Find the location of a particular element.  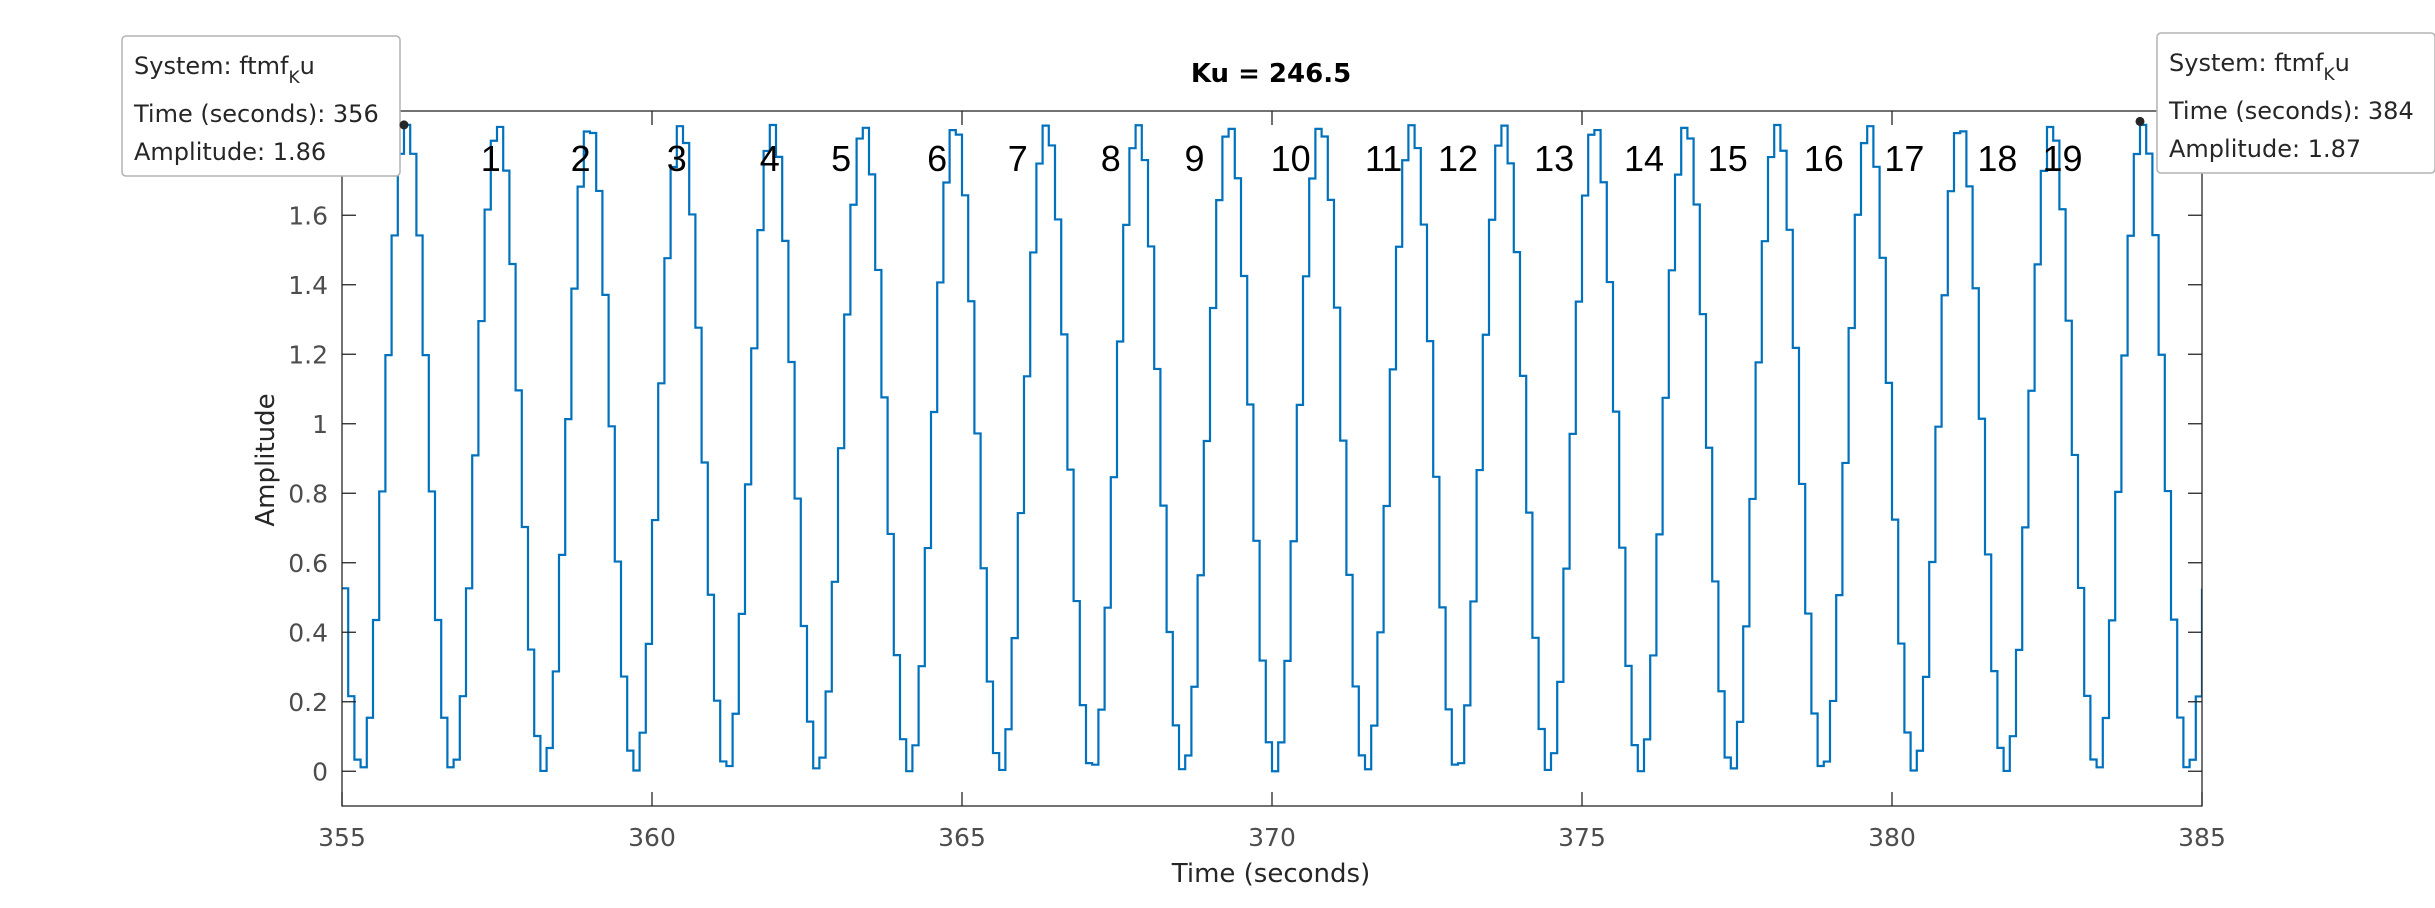

cycle-number-label: 5 is located at coordinates (841, 158).